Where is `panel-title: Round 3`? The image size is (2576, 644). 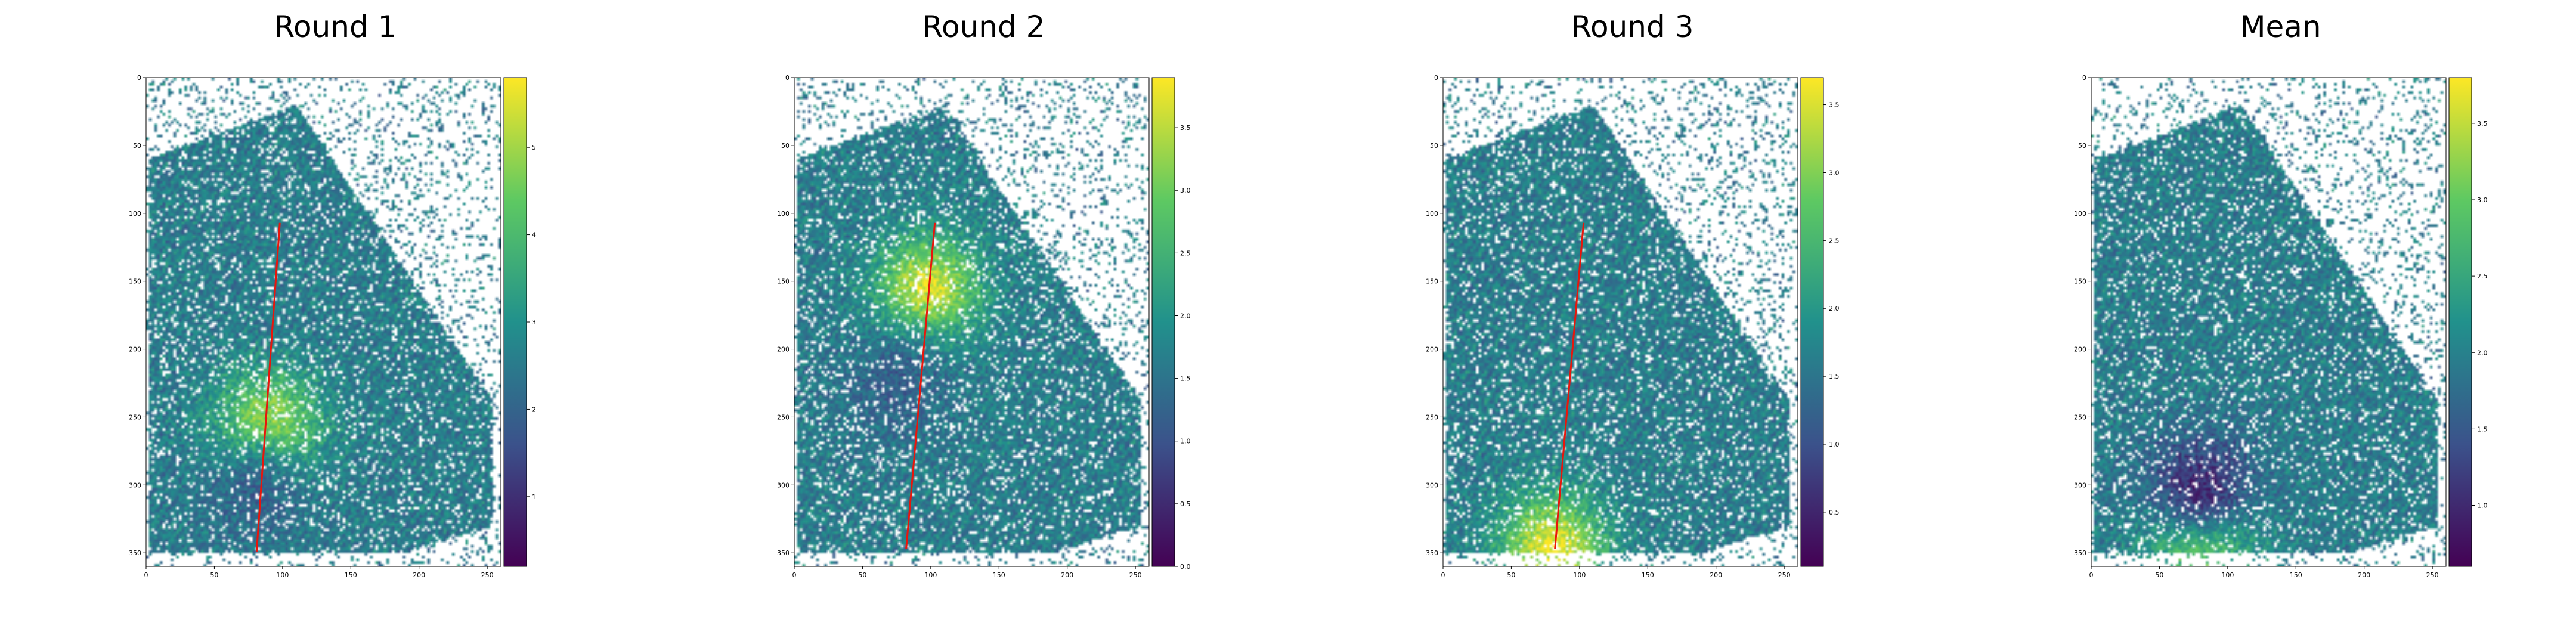
panel-title: Round 3 is located at coordinates (1633, 27).